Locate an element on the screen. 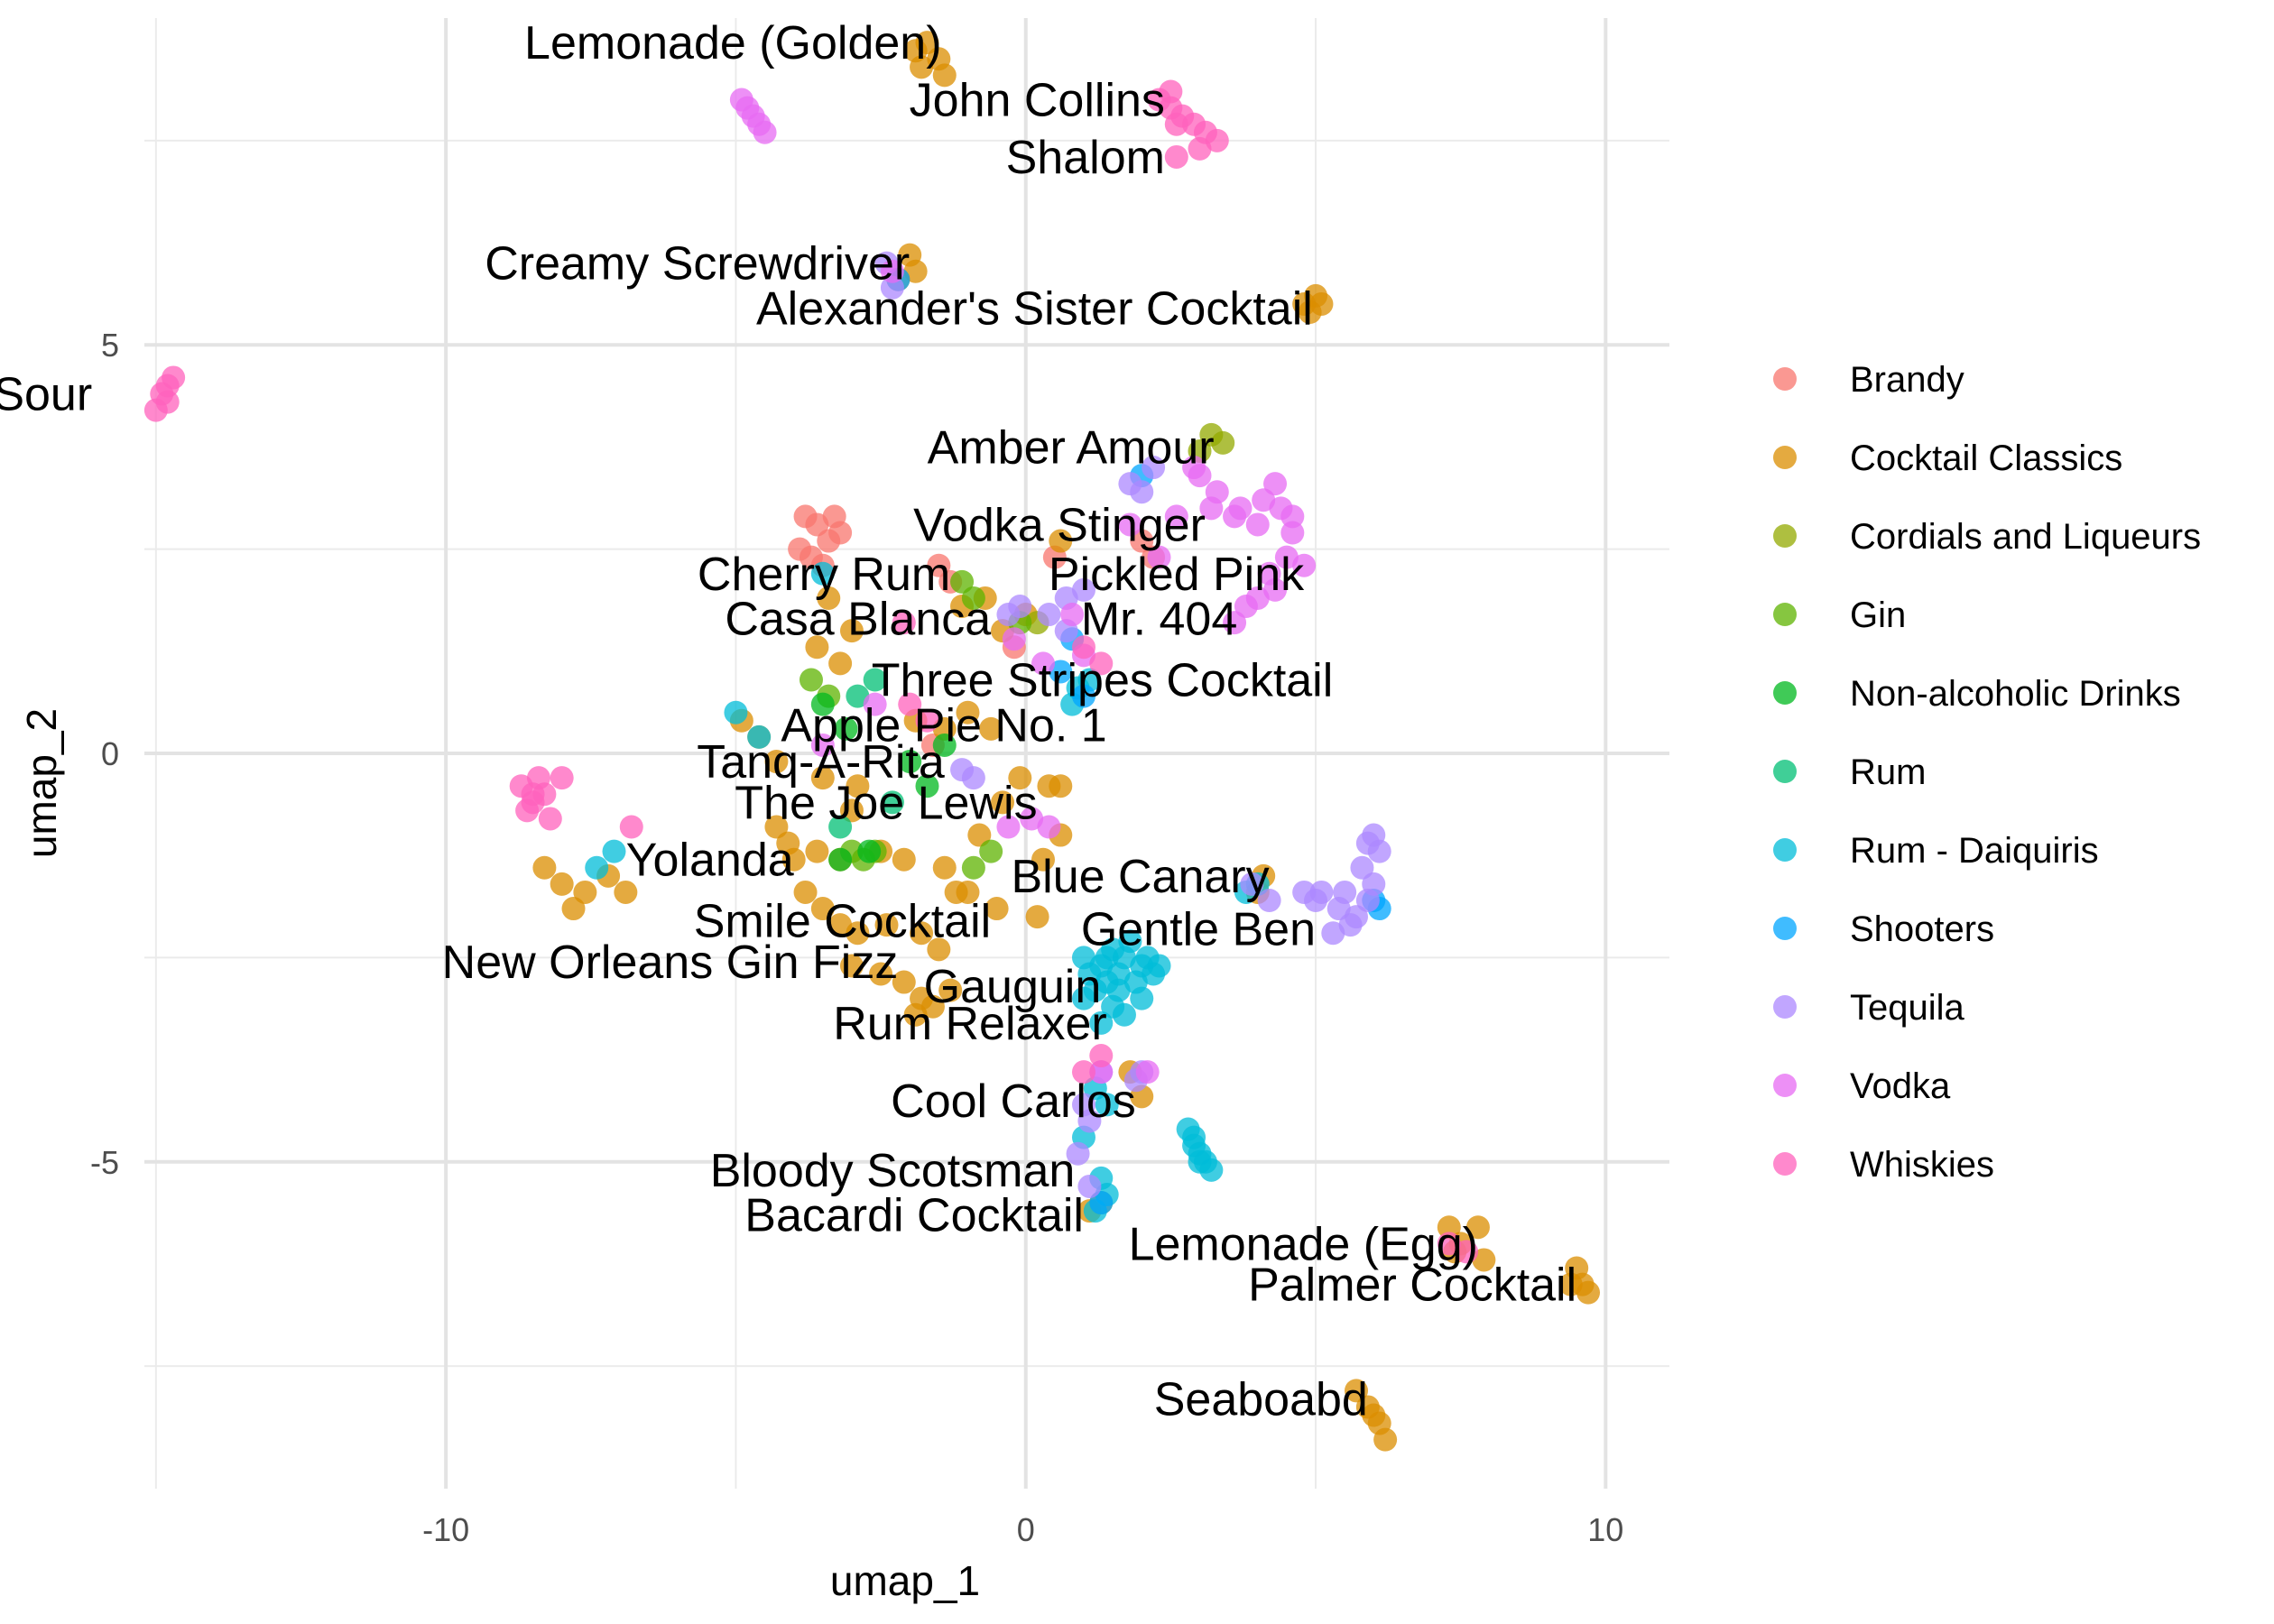 Image resolution: width=2274 pixels, height=1624 pixels. point-label: Seaboabd is located at coordinates (1261, 1400).